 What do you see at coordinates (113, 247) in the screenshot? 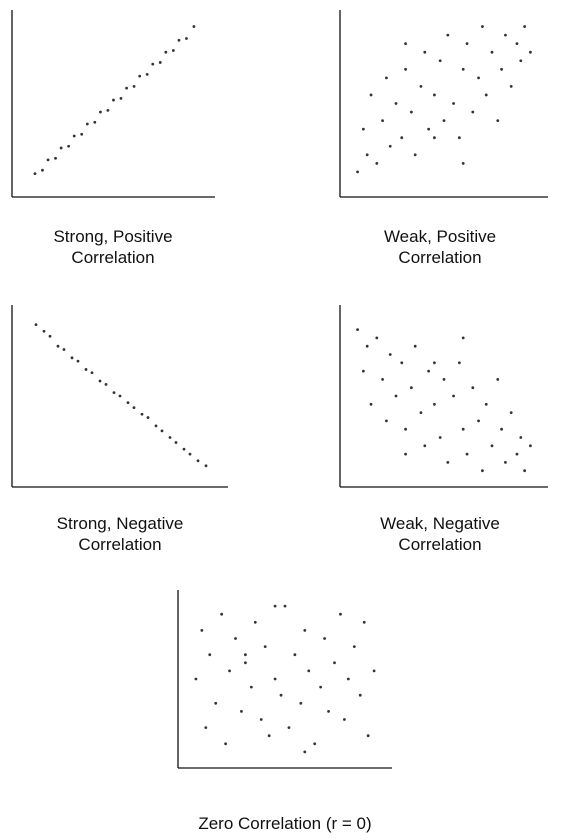
I see `caption: Strong, Positive Correlation` at bounding box center [113, 247].